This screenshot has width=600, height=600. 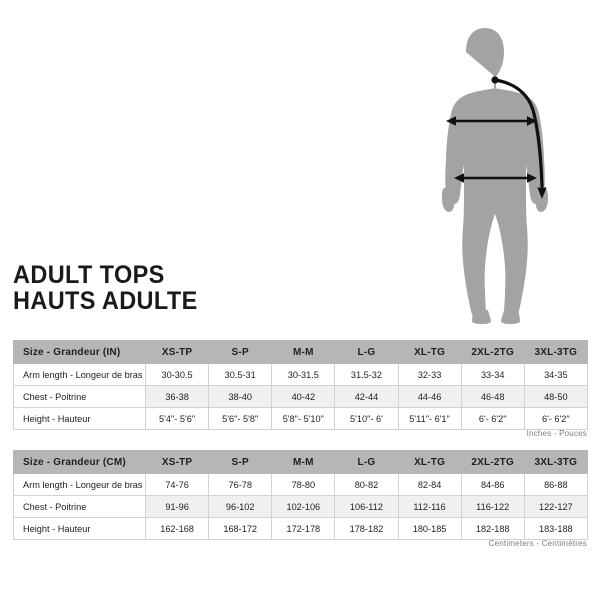 I want to click on cell: 34-35, so click(x=555, y=374).